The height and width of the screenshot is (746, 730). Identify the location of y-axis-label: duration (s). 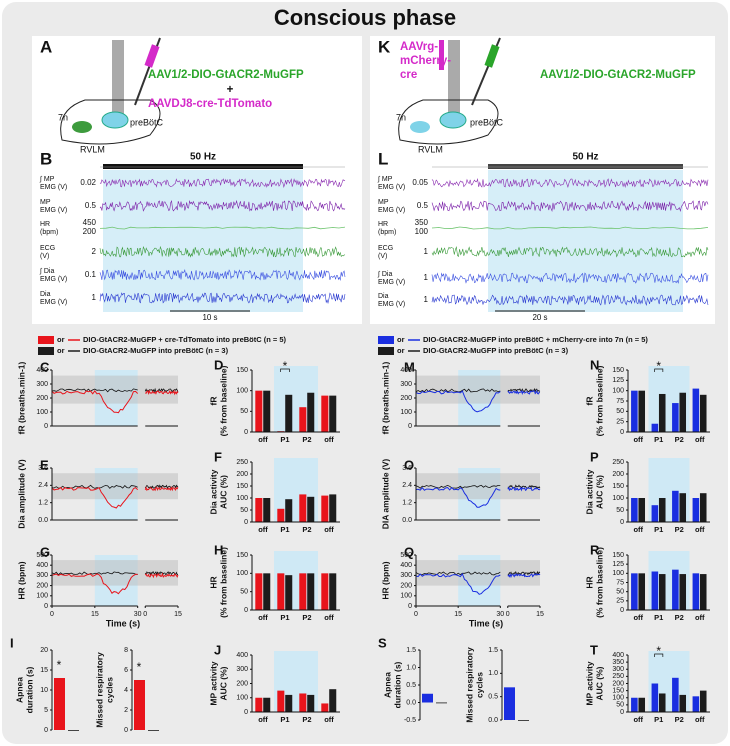
(29, 689).